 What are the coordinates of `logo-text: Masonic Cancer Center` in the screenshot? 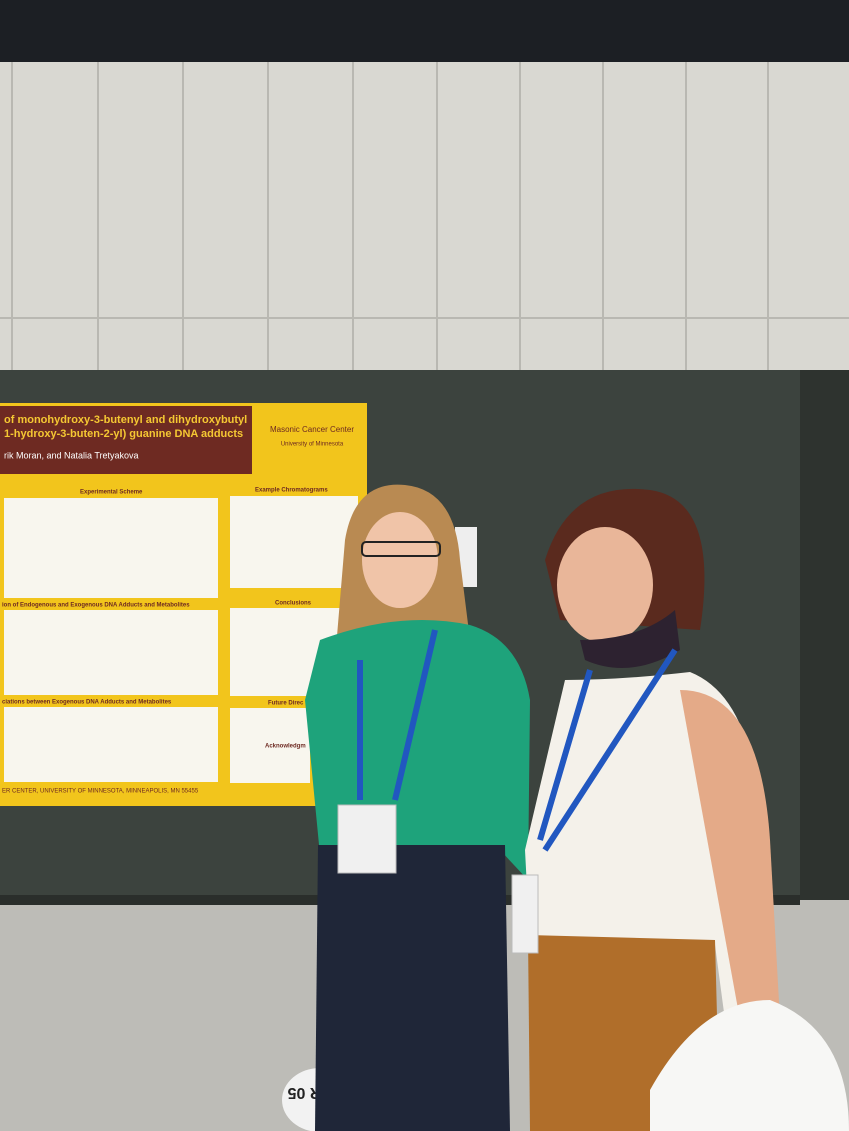 It's located at (312, 429).